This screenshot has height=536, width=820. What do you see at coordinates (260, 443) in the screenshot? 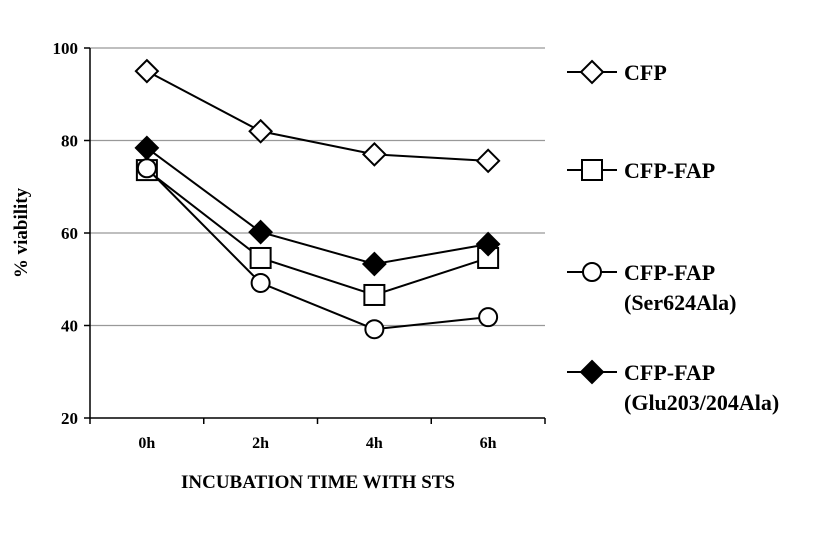
I see `x-tick-label: 2h` at bounding box center [260, 443].